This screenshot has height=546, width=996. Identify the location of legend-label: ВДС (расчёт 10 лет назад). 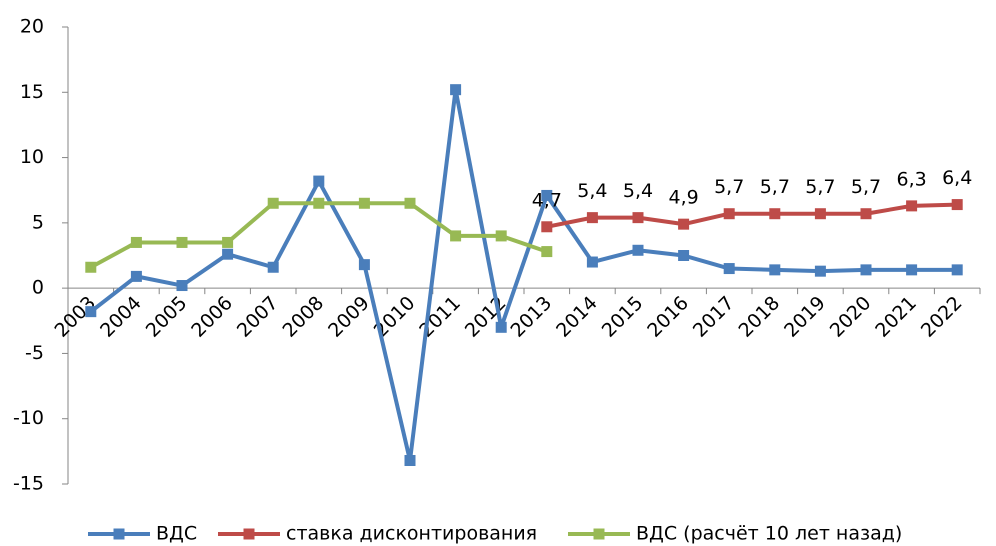
(769, 534).